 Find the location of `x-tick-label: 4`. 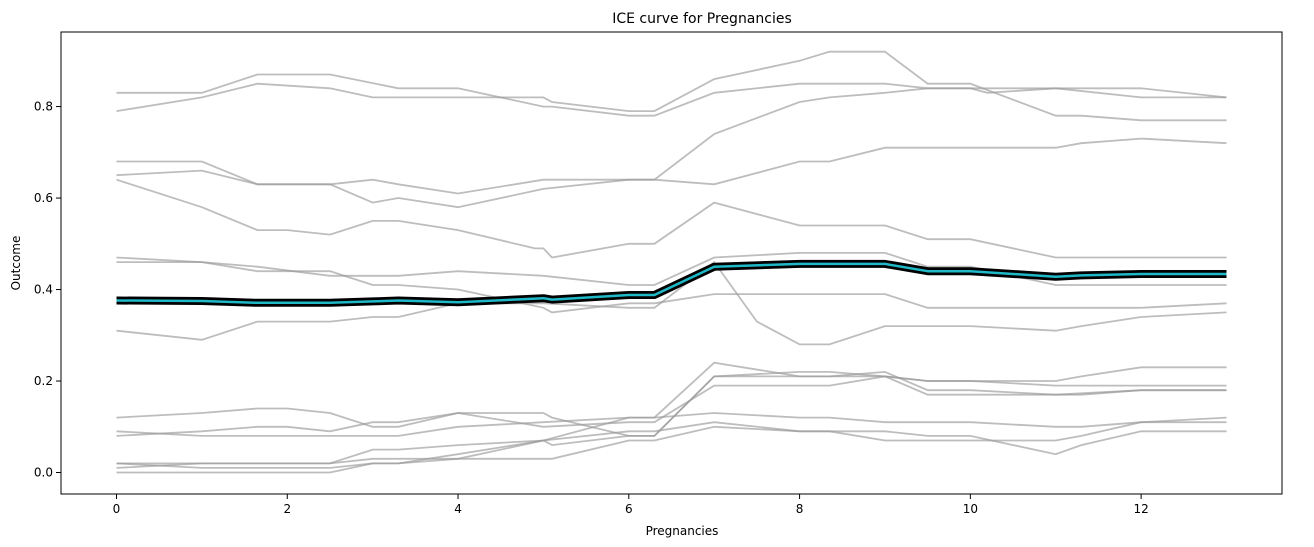

x-tick-label: 4 is located at coordinates (458, 509).